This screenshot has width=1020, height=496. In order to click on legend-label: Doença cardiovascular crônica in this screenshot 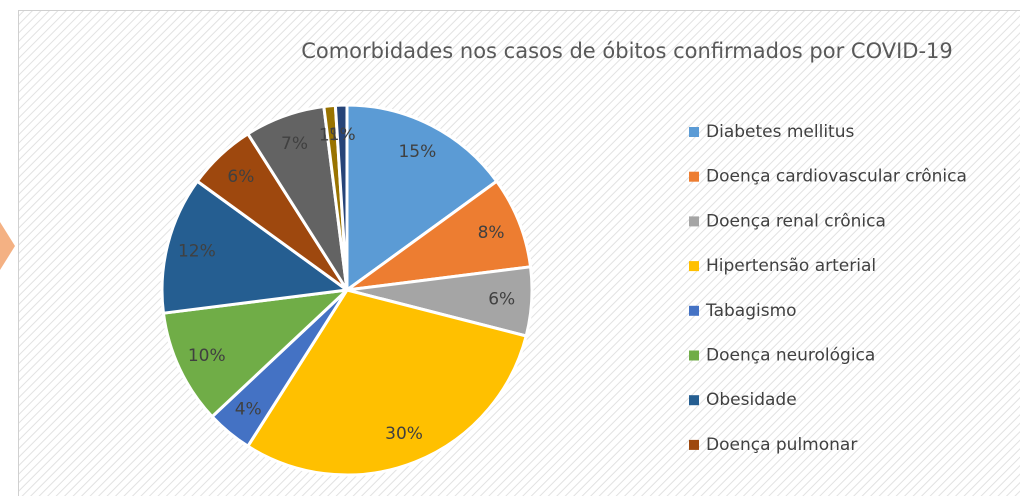, I will do `click(836, 177)`.